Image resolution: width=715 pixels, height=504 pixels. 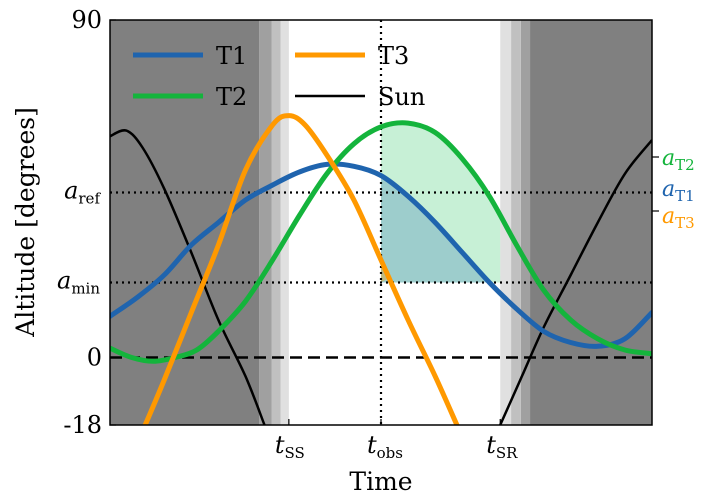 What do you see at coordinates (86, 222) in the screenshot?
I see `y-axis-ticks: 90 0 -18 aref amin` at bounding box center [86, 222].